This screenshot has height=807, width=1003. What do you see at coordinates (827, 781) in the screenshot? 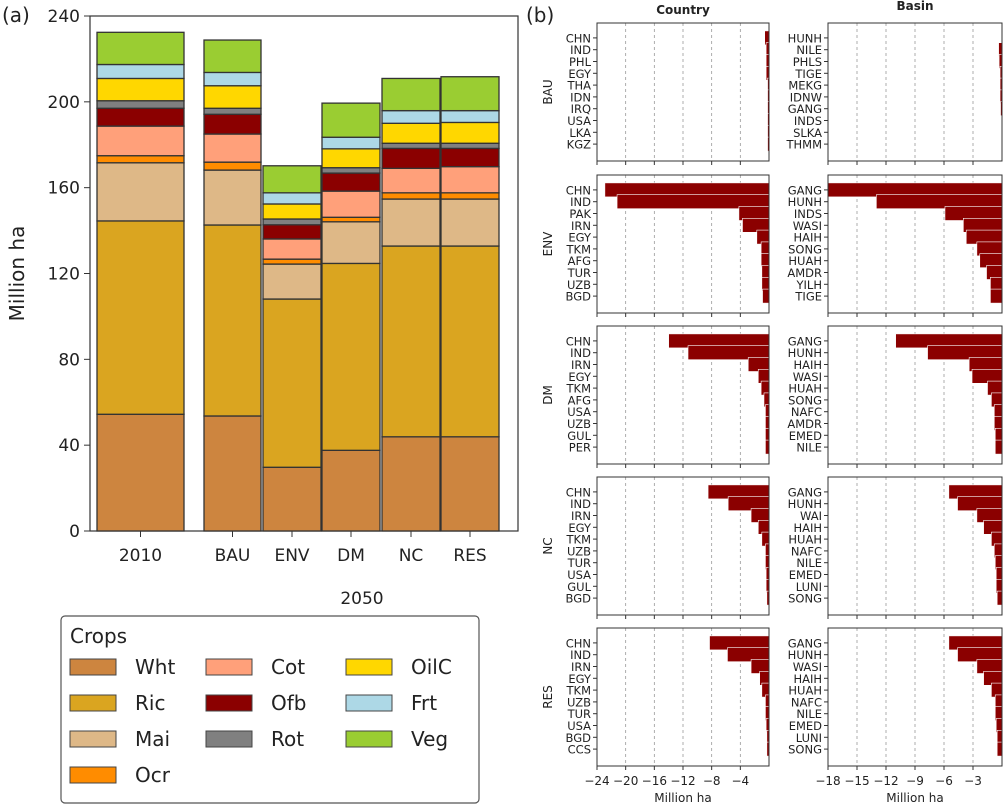
I see `x-tick-label: −18` at bounding box center [827, 781].